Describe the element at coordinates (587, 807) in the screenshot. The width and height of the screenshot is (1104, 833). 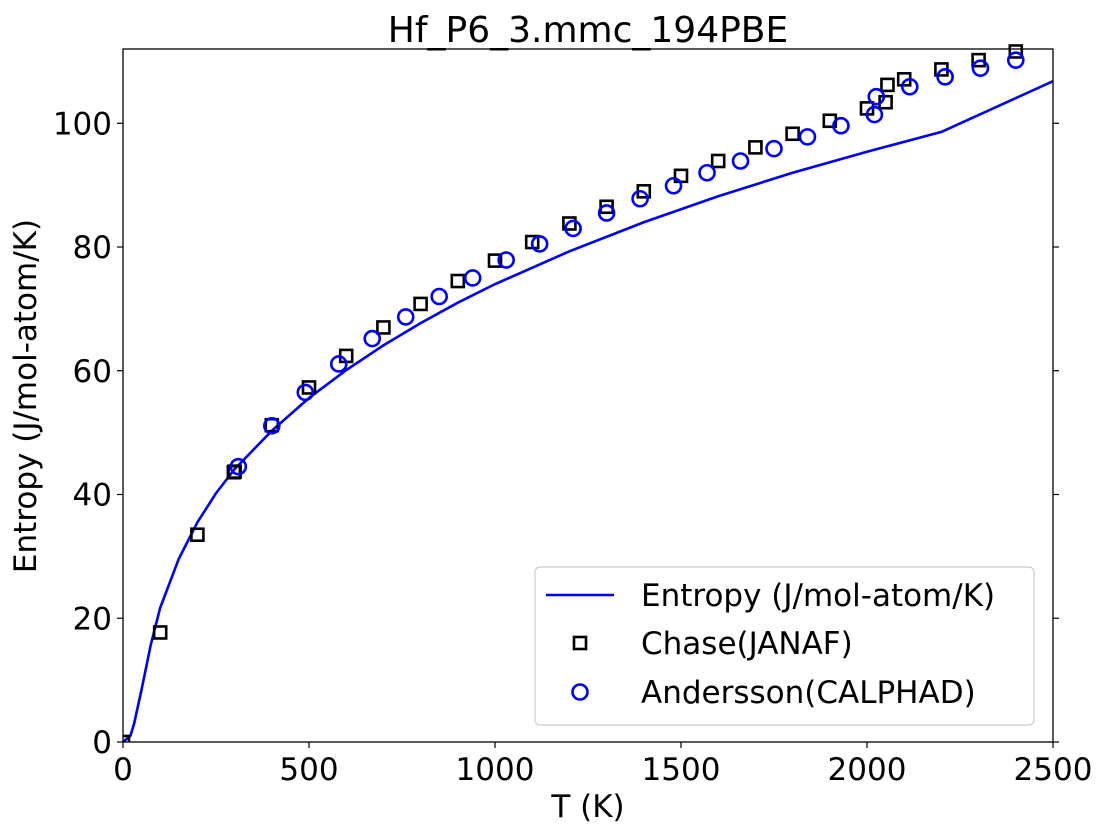
I see `x-axis-label: T (K)` at that location.